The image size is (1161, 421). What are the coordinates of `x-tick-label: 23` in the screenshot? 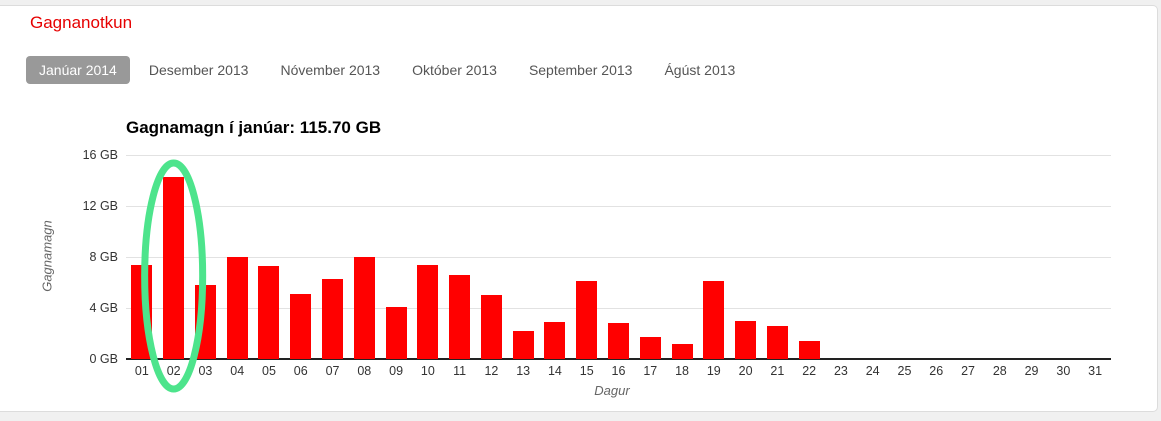 It's located at (840, 371).